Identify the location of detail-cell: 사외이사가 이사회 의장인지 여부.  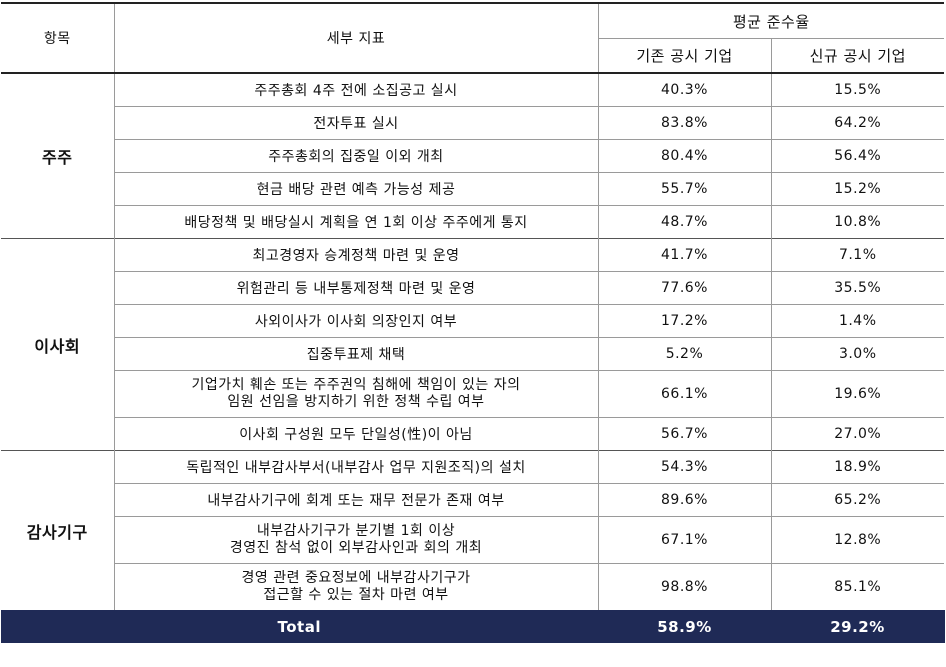
(356, 321).